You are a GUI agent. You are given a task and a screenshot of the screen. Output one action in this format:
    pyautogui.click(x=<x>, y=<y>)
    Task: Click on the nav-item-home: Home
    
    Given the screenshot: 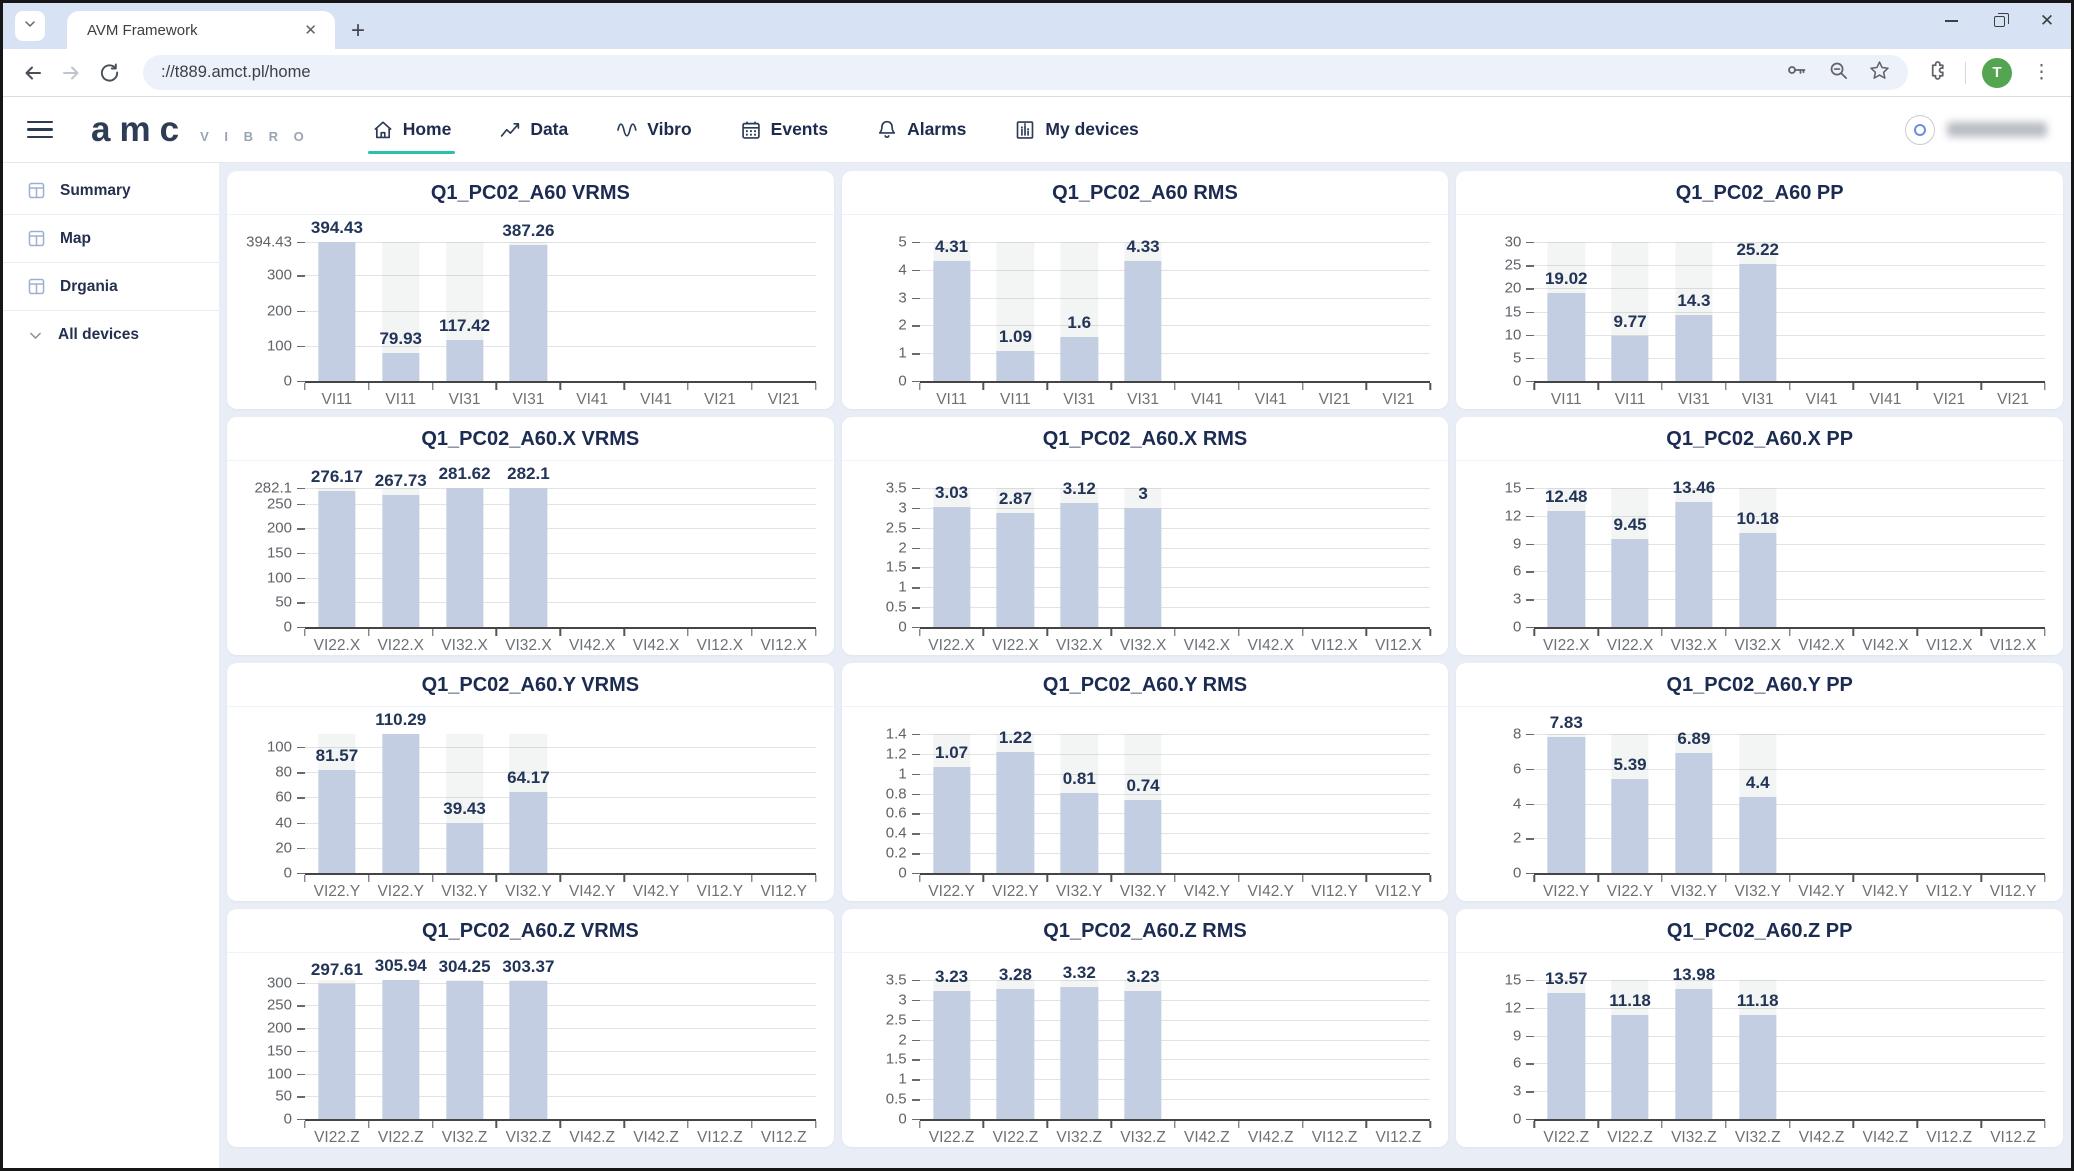 What is the action you would take?
    pyautogui.click(x=411, y=129)
    